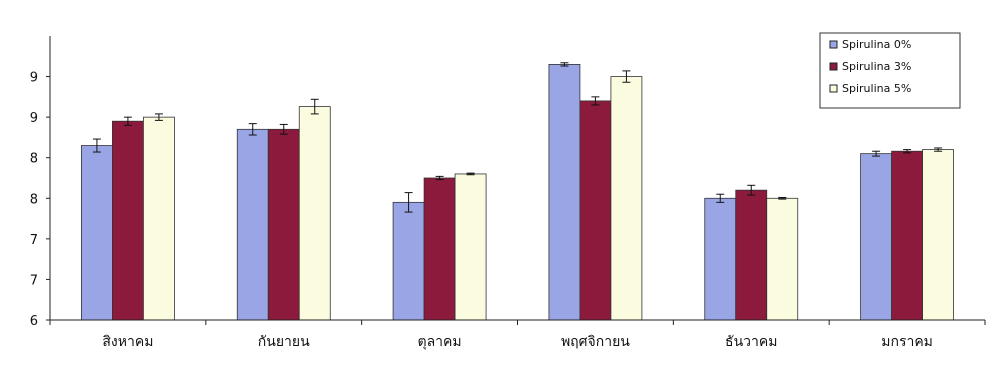 The image size is (1007, 365). Describe the element at coordinates (127, 342) in the screenshot. I see `x-tick-label: สิงหาคม` at that location.